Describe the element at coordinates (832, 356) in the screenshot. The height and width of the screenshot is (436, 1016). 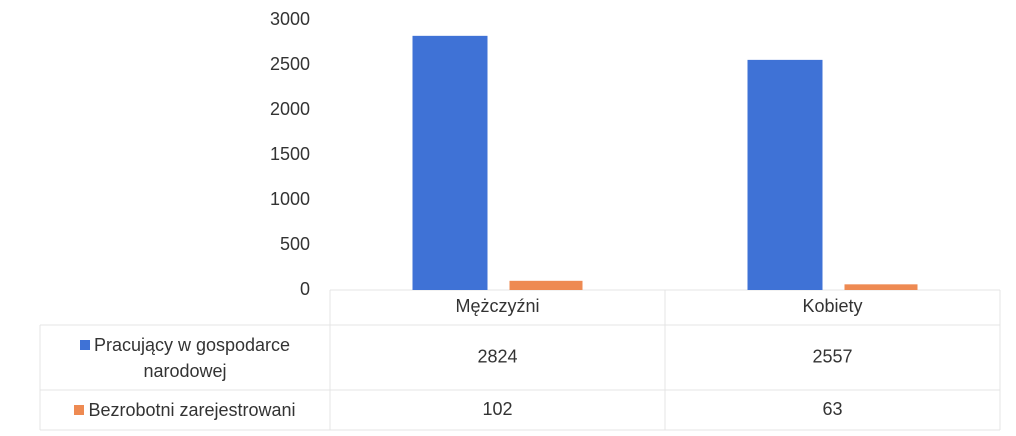
I see `table-value: 2557` at that location.